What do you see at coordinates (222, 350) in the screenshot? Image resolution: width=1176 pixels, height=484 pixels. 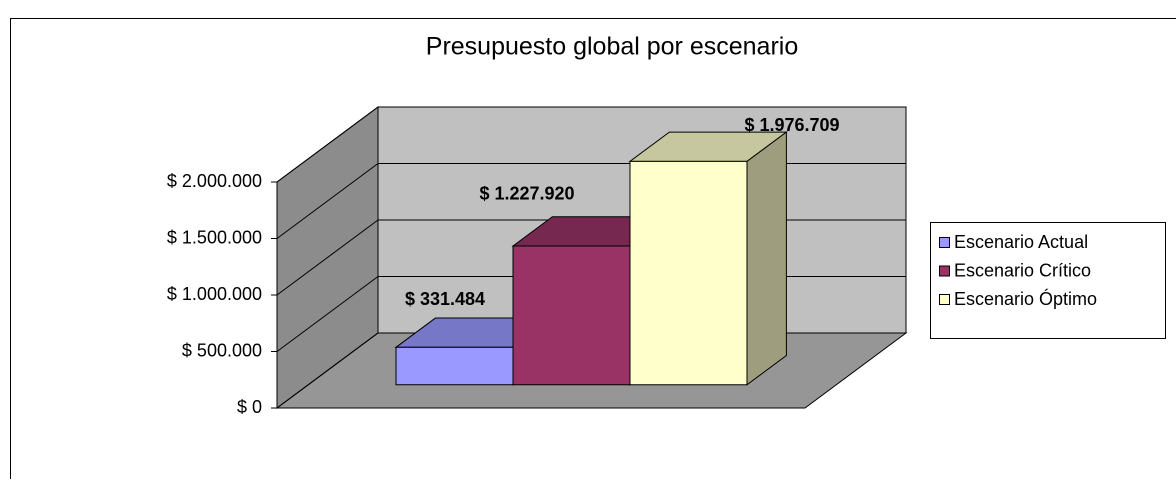 I see `y-tick-label: $ 500.000` at bounding box center [222, 350].